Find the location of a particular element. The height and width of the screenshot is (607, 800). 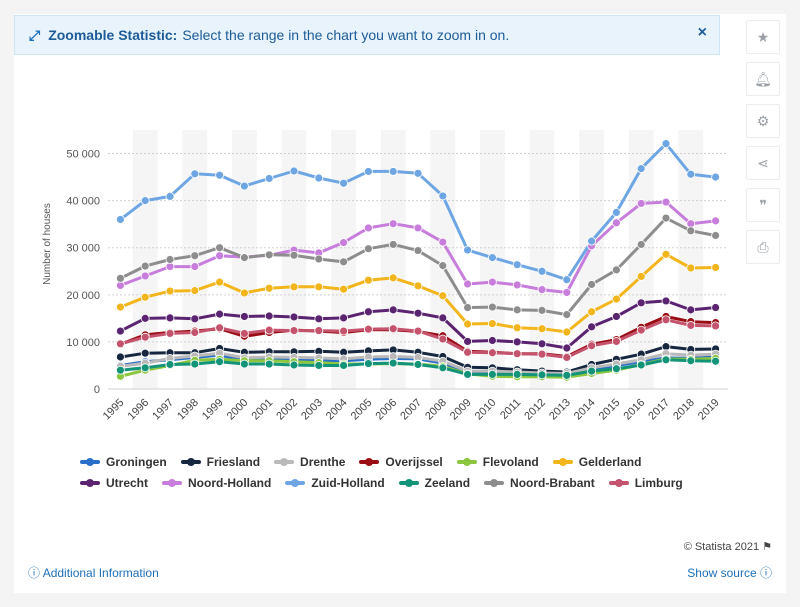

bell-icon: 🔔︎ is located at coordinates (763, 79).